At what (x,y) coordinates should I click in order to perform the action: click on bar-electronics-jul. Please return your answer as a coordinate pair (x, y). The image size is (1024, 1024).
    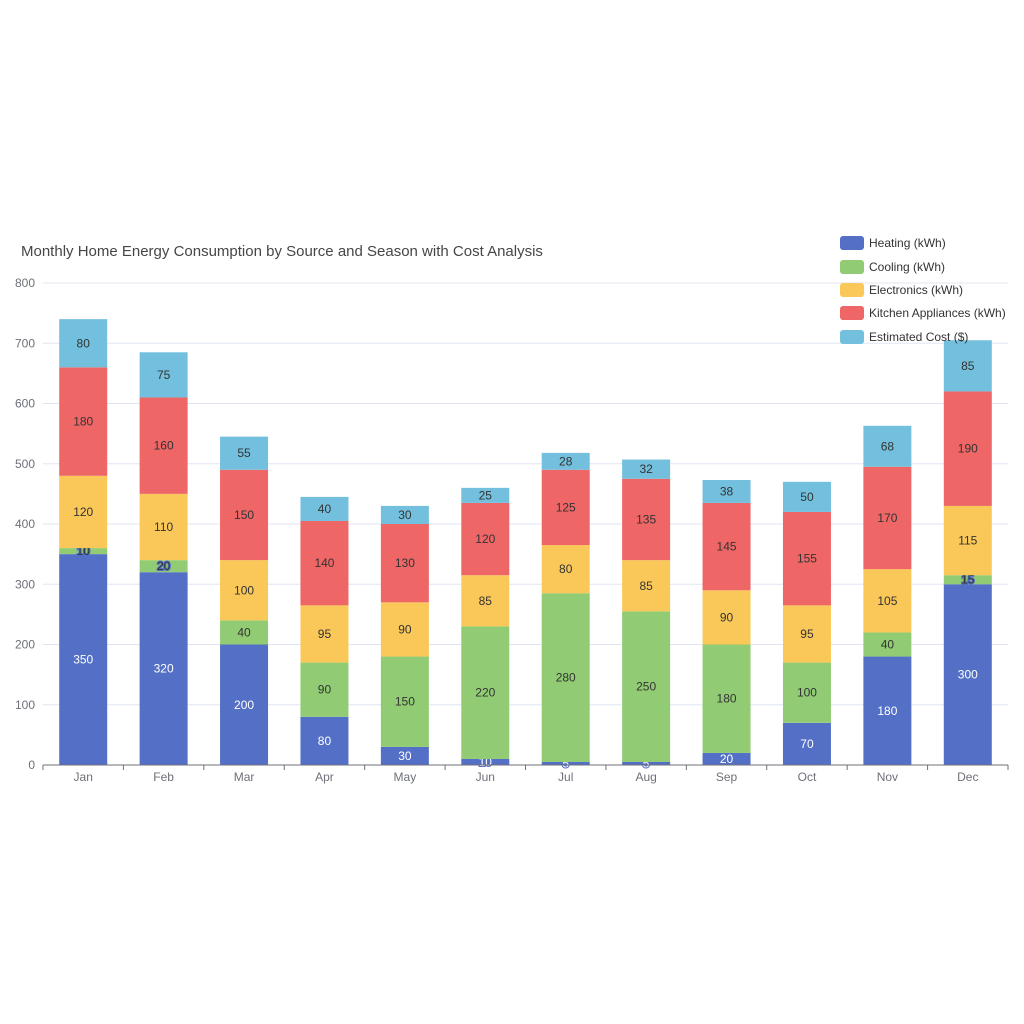
    Looking at the image, I should click on (565, 569).